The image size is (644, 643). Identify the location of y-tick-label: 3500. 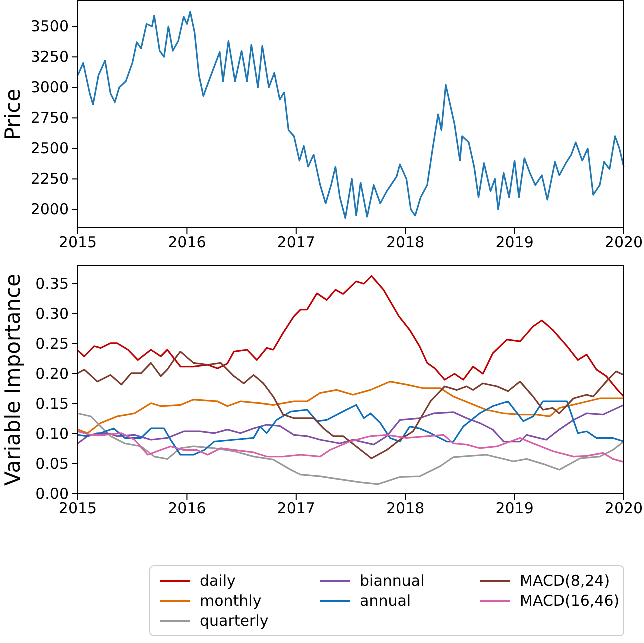
(49, 26).